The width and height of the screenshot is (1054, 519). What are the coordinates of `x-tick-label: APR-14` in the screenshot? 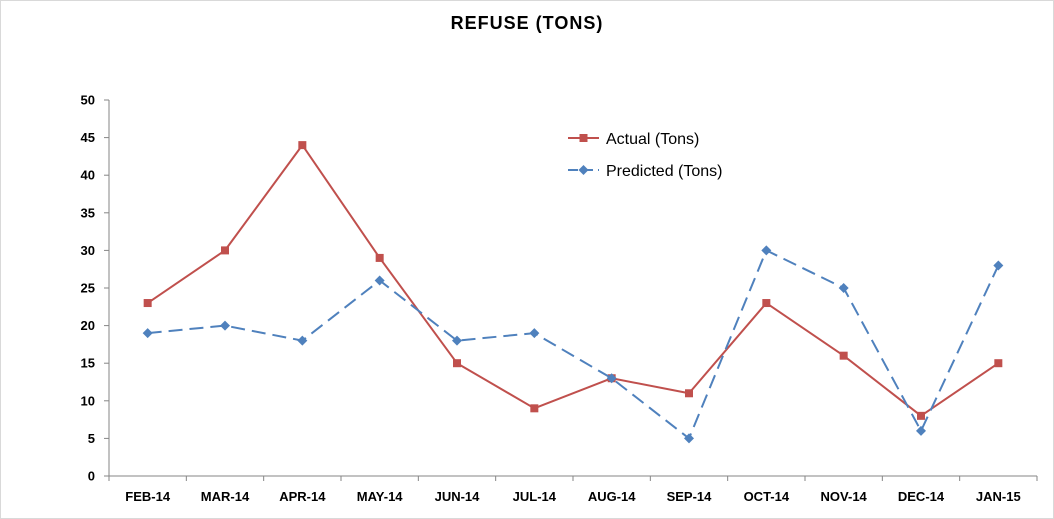 It's located at (302, 496).